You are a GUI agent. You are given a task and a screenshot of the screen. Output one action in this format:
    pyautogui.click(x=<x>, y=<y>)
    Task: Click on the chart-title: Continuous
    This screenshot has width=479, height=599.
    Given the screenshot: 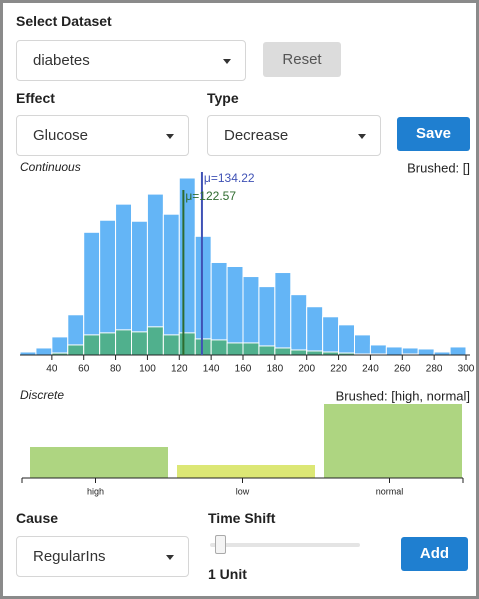 What is the action you would take?
    pyautogui.click(x=50, y=167)
    